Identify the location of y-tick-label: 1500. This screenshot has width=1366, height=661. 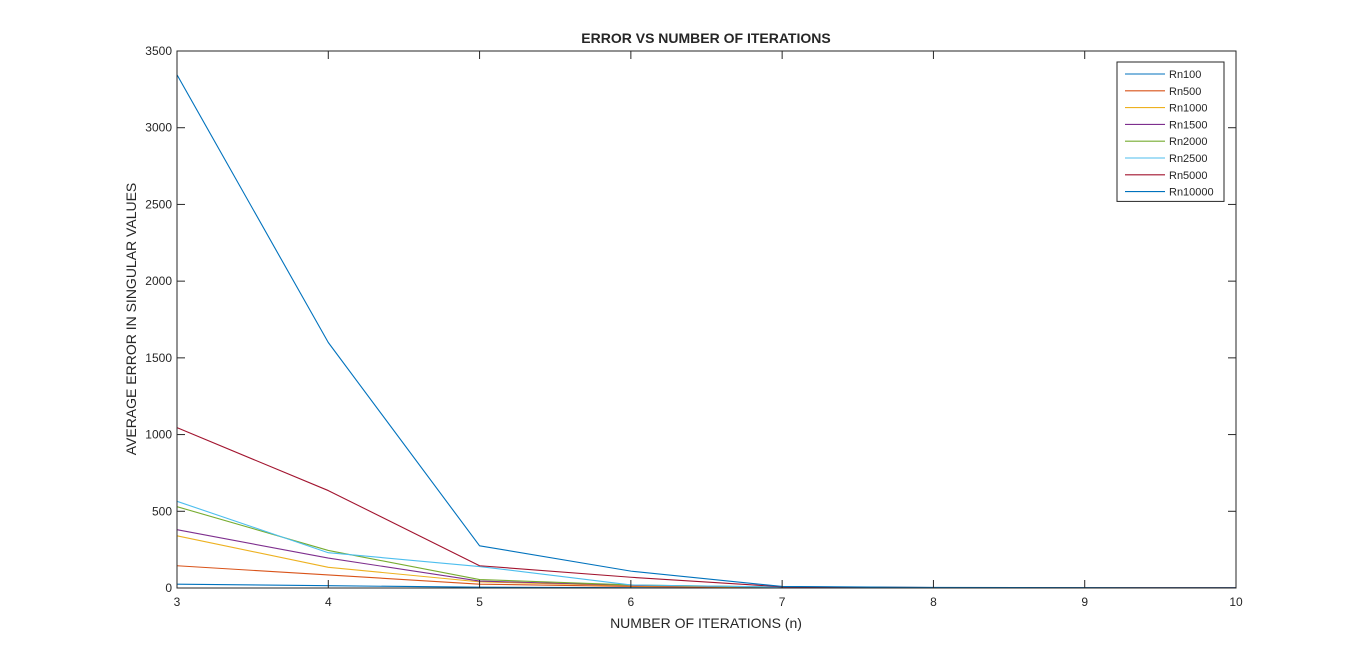
(158, 358).